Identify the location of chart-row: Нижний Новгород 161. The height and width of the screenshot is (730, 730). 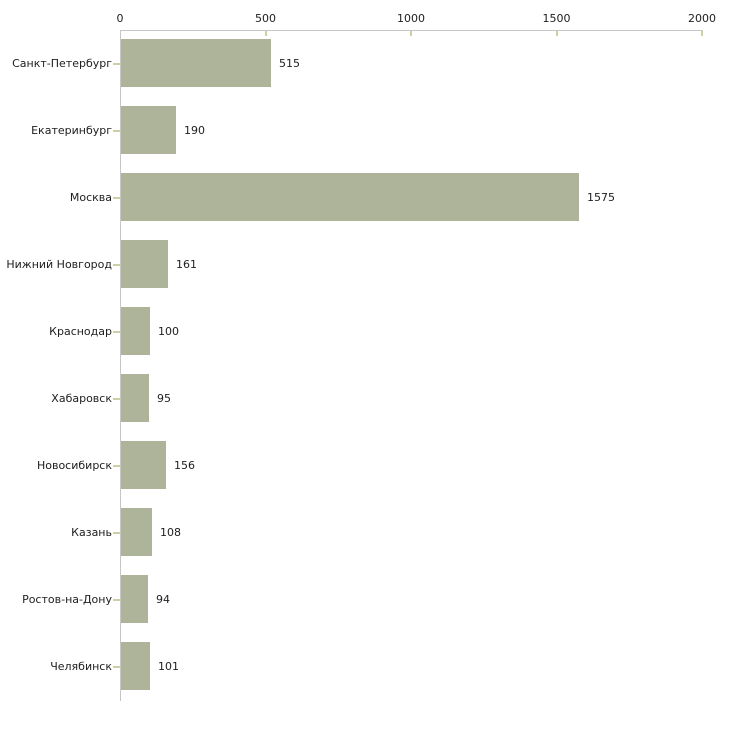
(365, 264).